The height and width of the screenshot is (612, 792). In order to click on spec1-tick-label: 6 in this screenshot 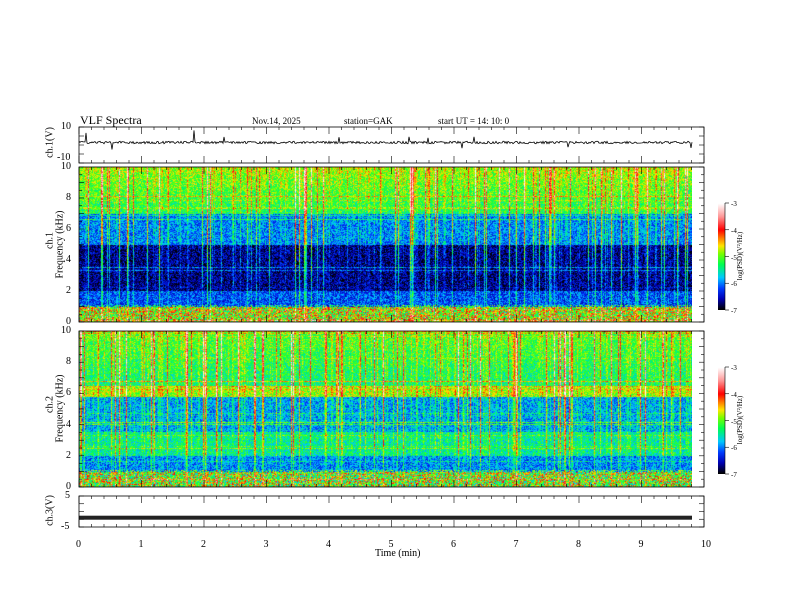, I will do `click(68, 228)`.